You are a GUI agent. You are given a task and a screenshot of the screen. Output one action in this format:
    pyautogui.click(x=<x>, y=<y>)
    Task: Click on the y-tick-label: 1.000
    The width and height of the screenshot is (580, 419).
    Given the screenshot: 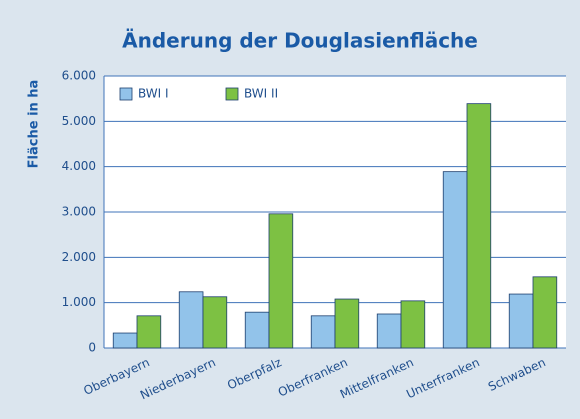 What is the action you would take?
    pyautogui.click(x=79, y=302)
    